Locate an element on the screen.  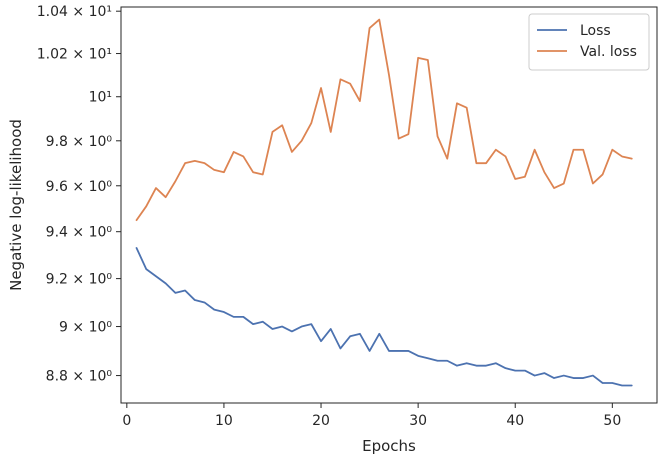
x-axis: 0 10 20 30 40 50 is located at coordinates (371, 416).